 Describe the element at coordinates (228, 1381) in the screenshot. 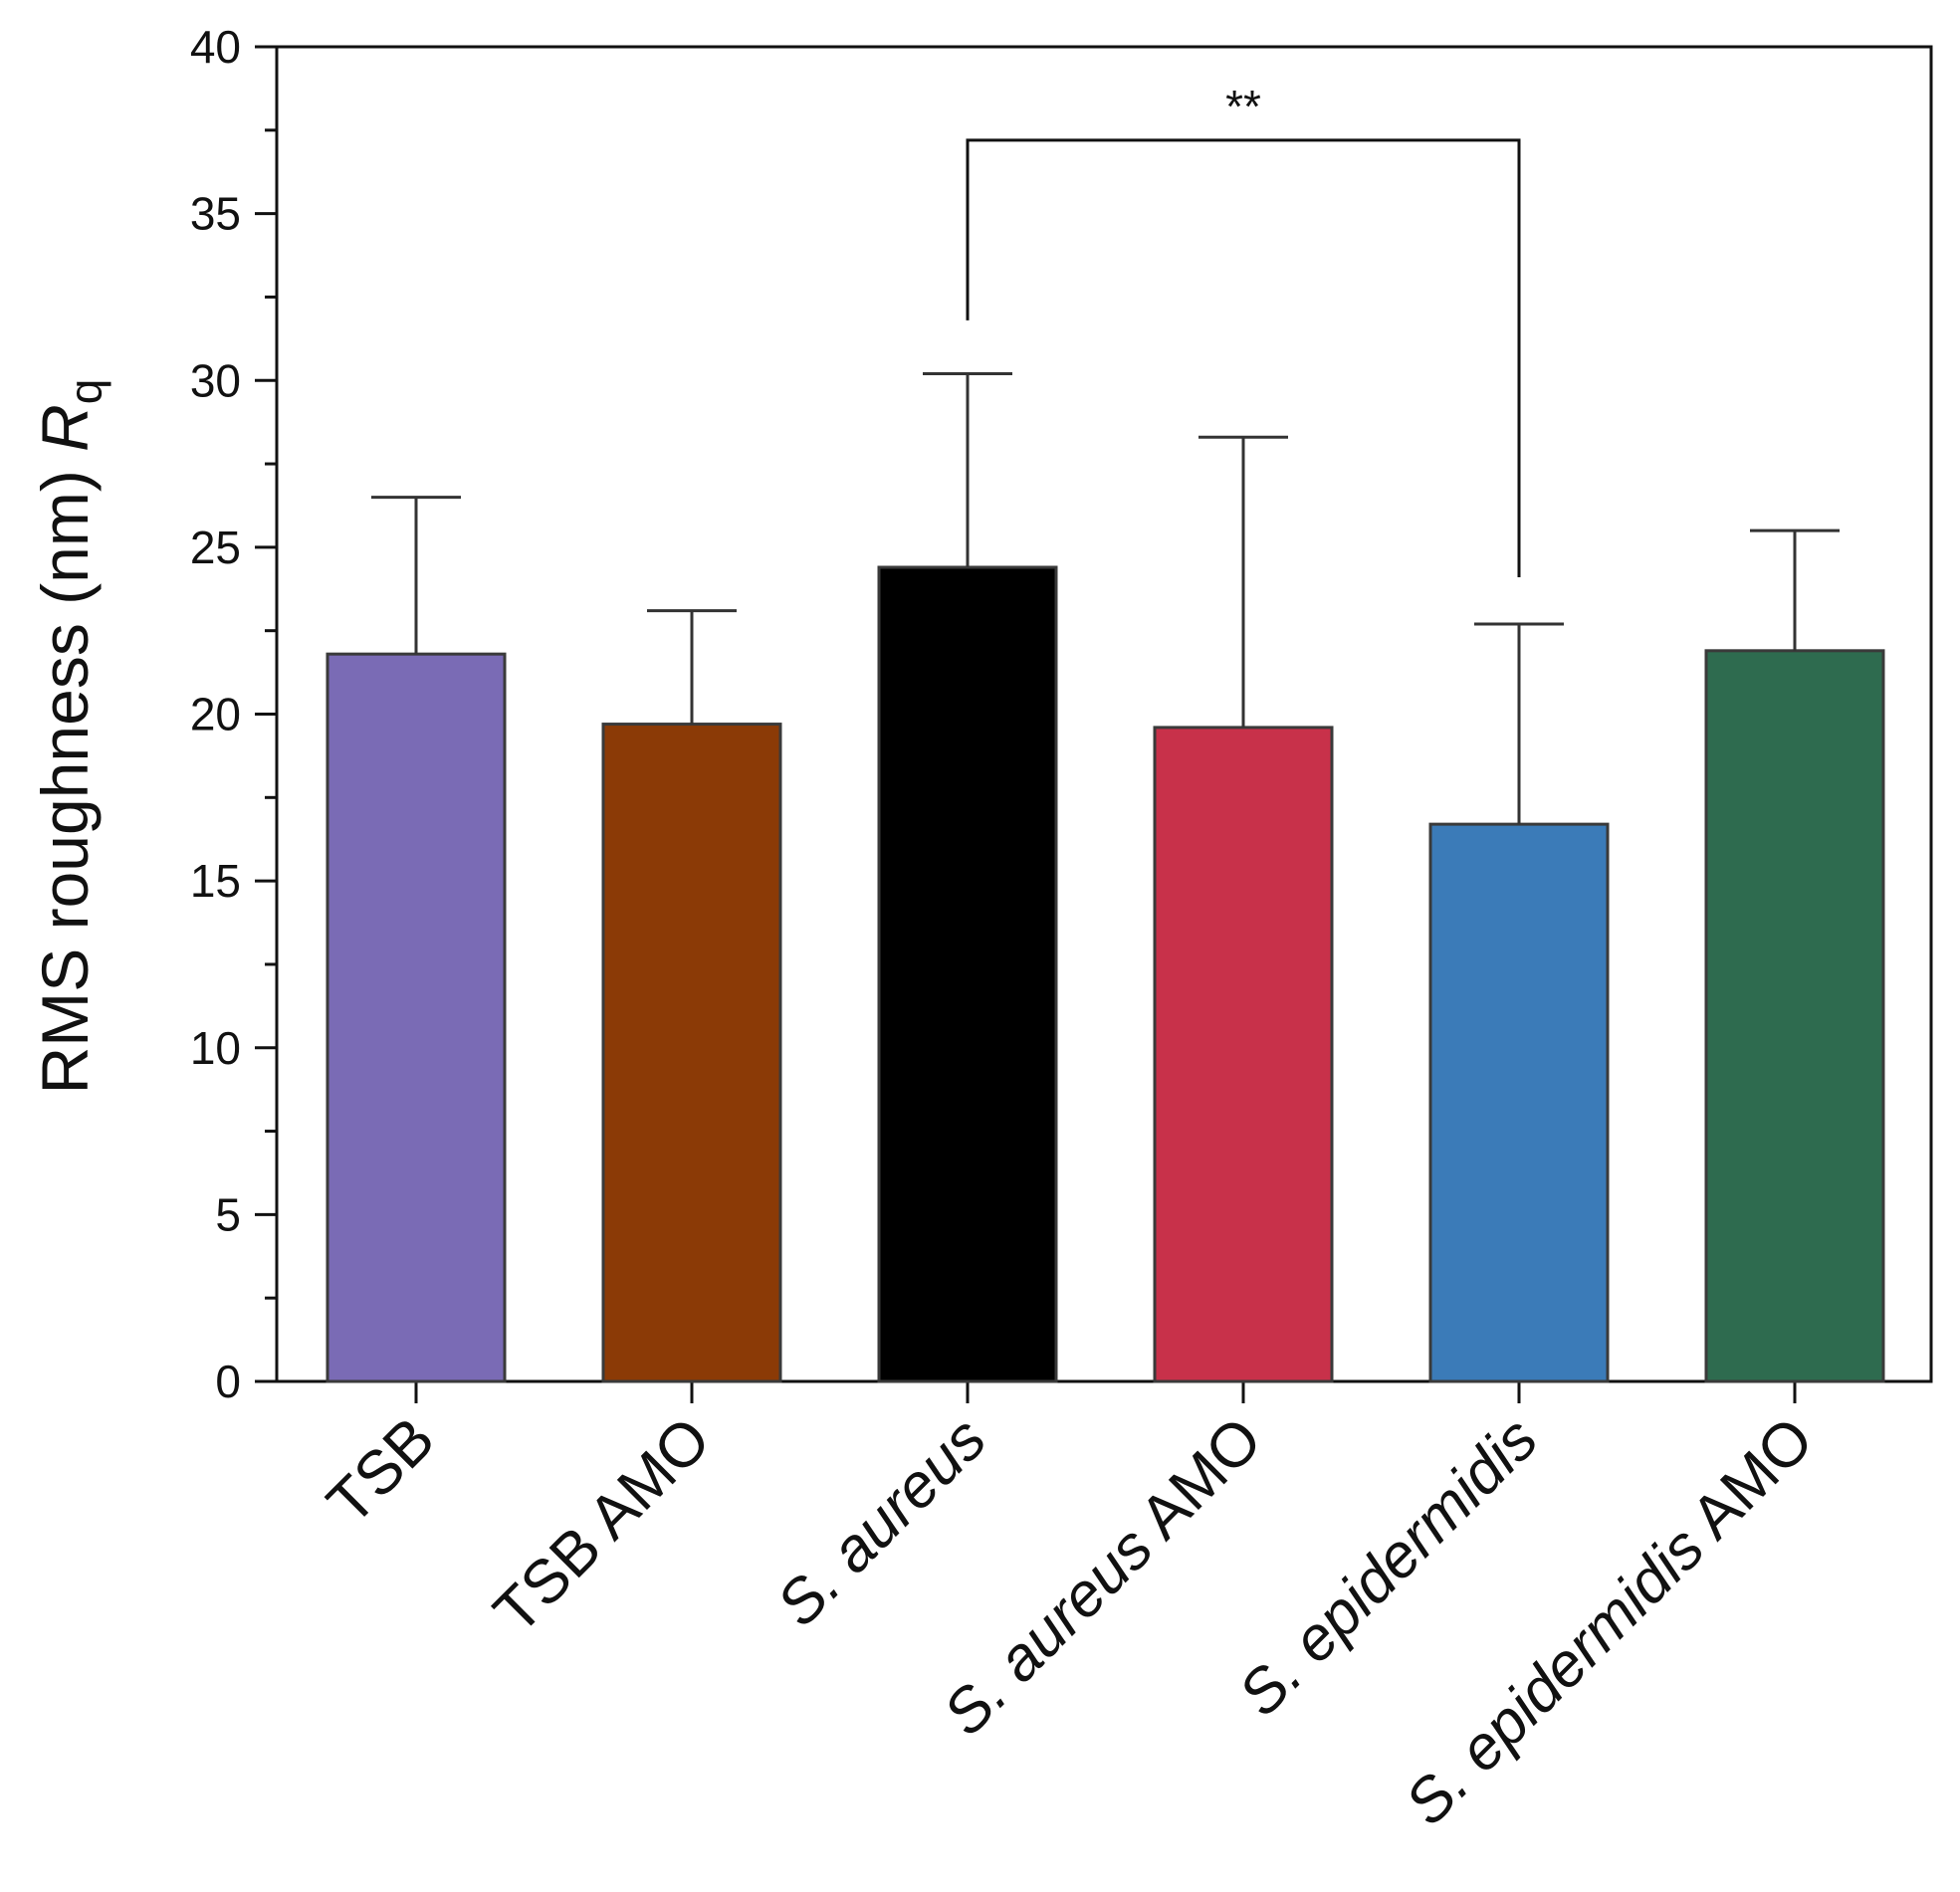

I see `y-tick-label: 0` at that location.